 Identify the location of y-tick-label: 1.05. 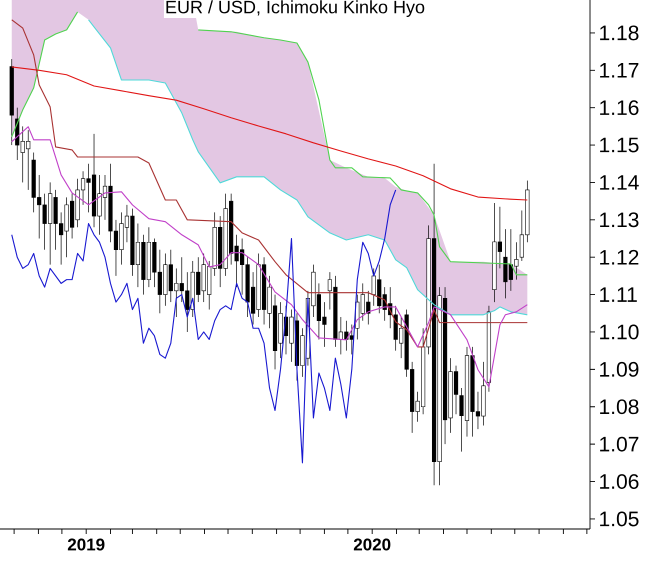
(619, 518).